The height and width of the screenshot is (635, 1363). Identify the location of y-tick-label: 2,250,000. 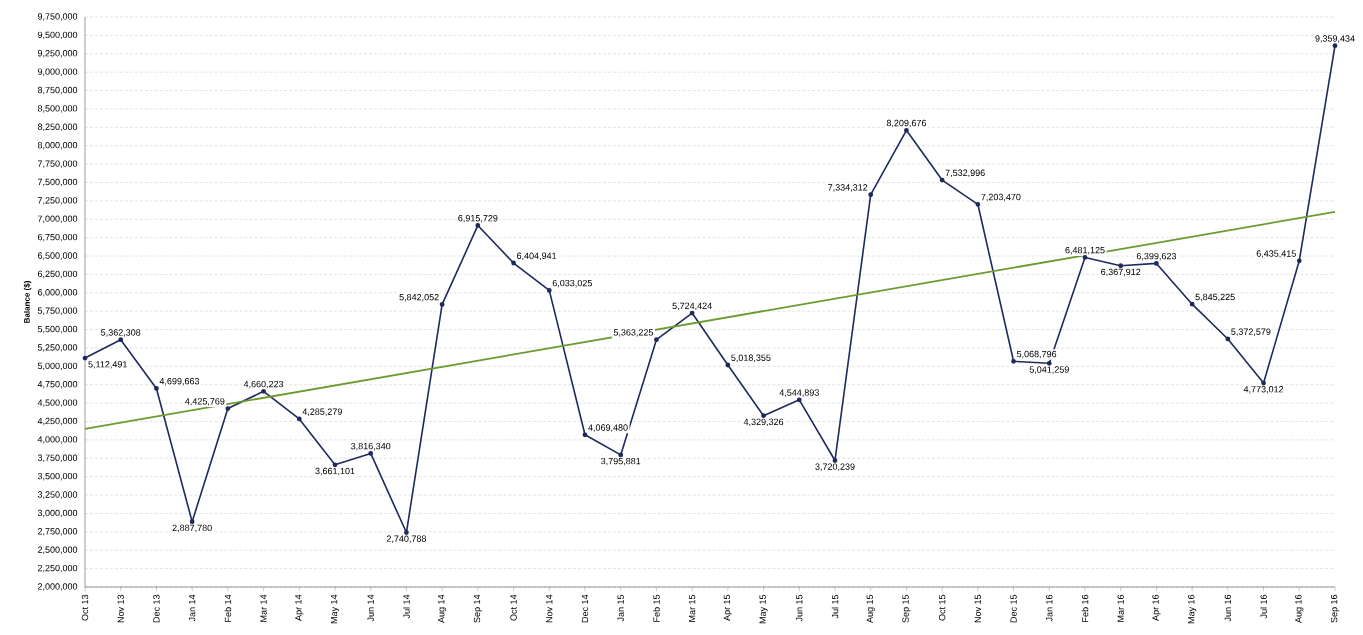
(57, 568).